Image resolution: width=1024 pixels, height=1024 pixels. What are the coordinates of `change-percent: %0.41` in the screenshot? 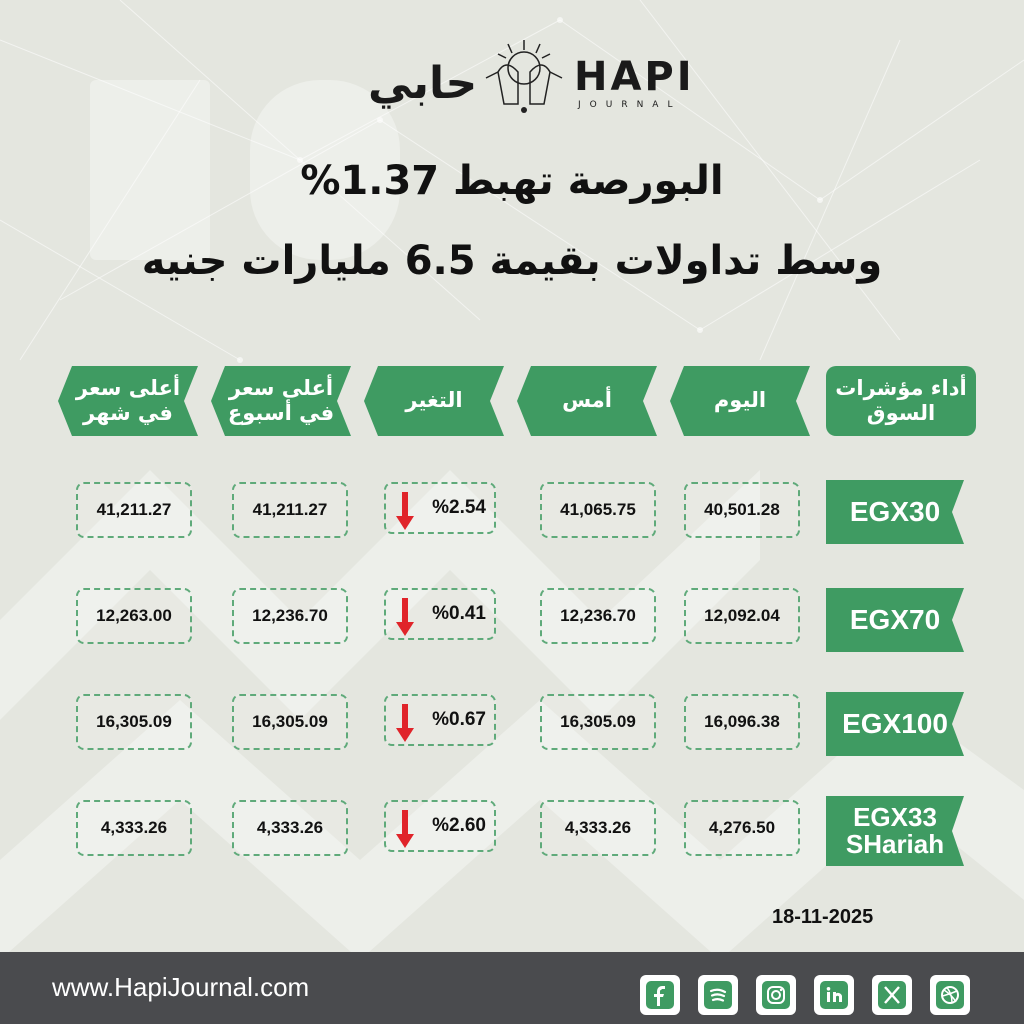 It's located at (459, 613).